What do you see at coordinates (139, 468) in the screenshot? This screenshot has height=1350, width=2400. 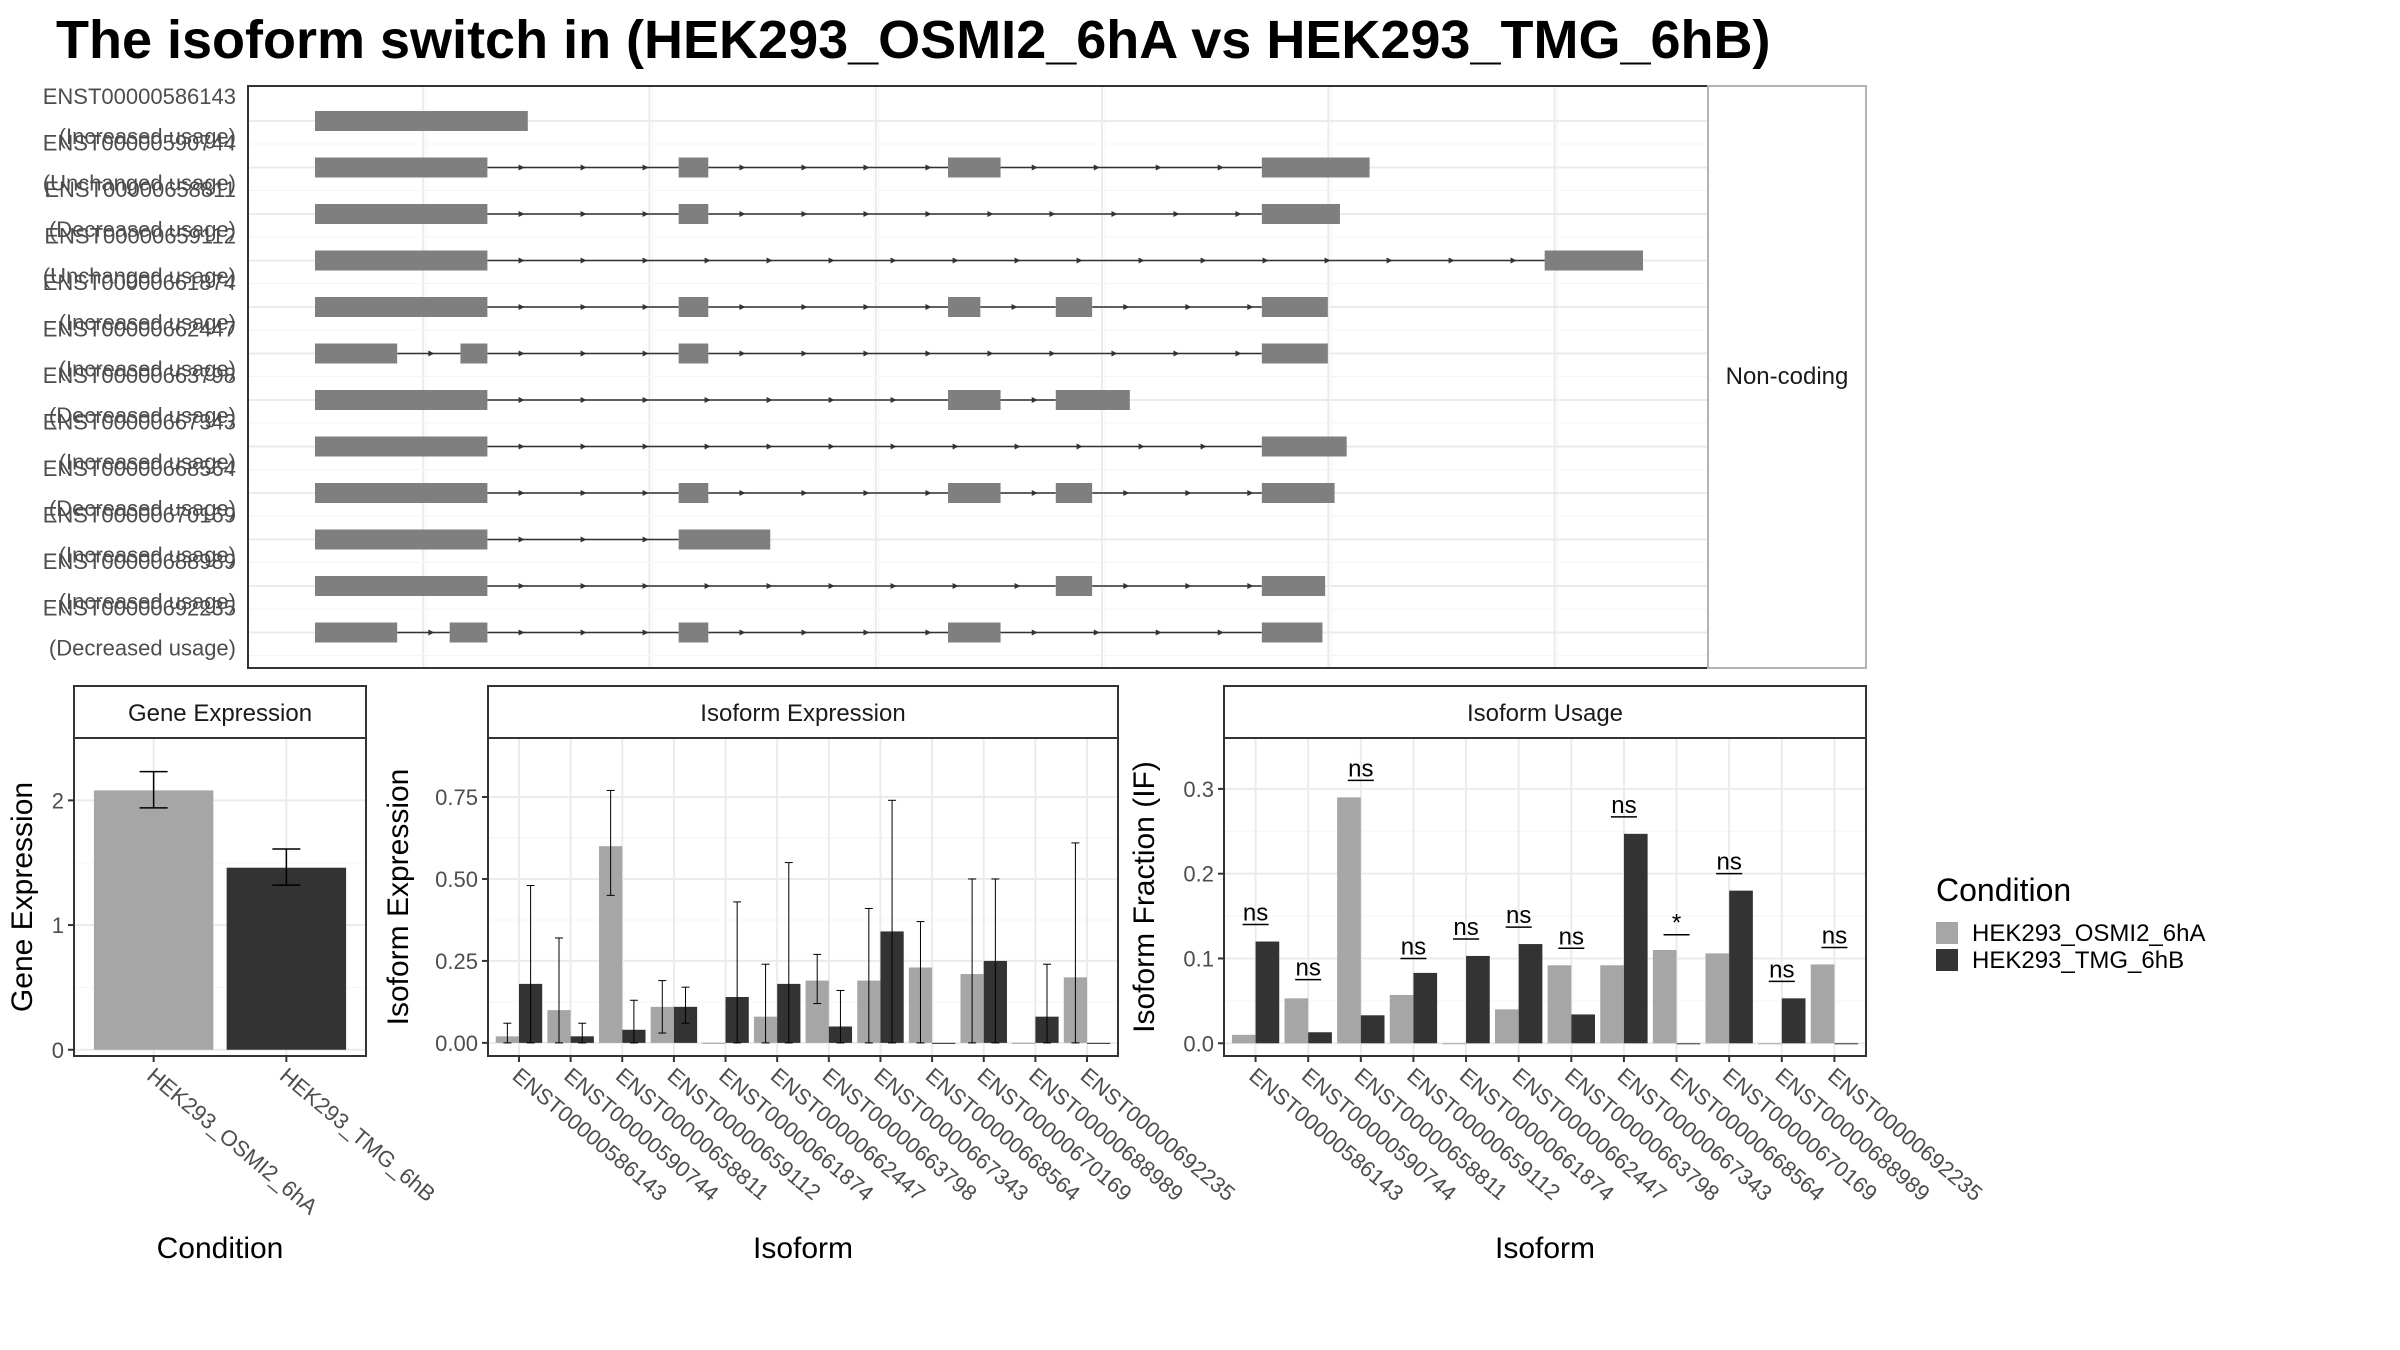 I see `transcript-id-label: ENST00000668564` at bounding box center [139, 468].